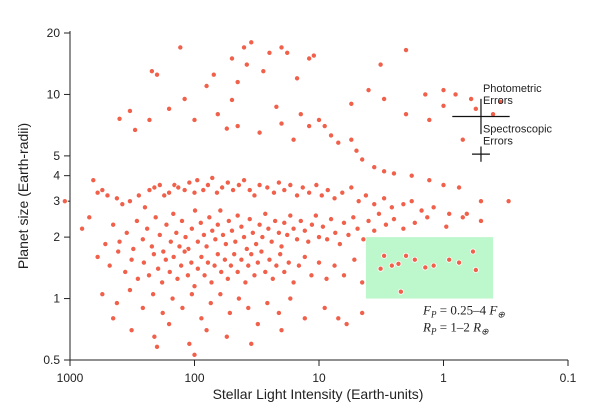 This screenshot has height=409, width=590. I want to click on y-tick-label: 3, so click(56, 201).